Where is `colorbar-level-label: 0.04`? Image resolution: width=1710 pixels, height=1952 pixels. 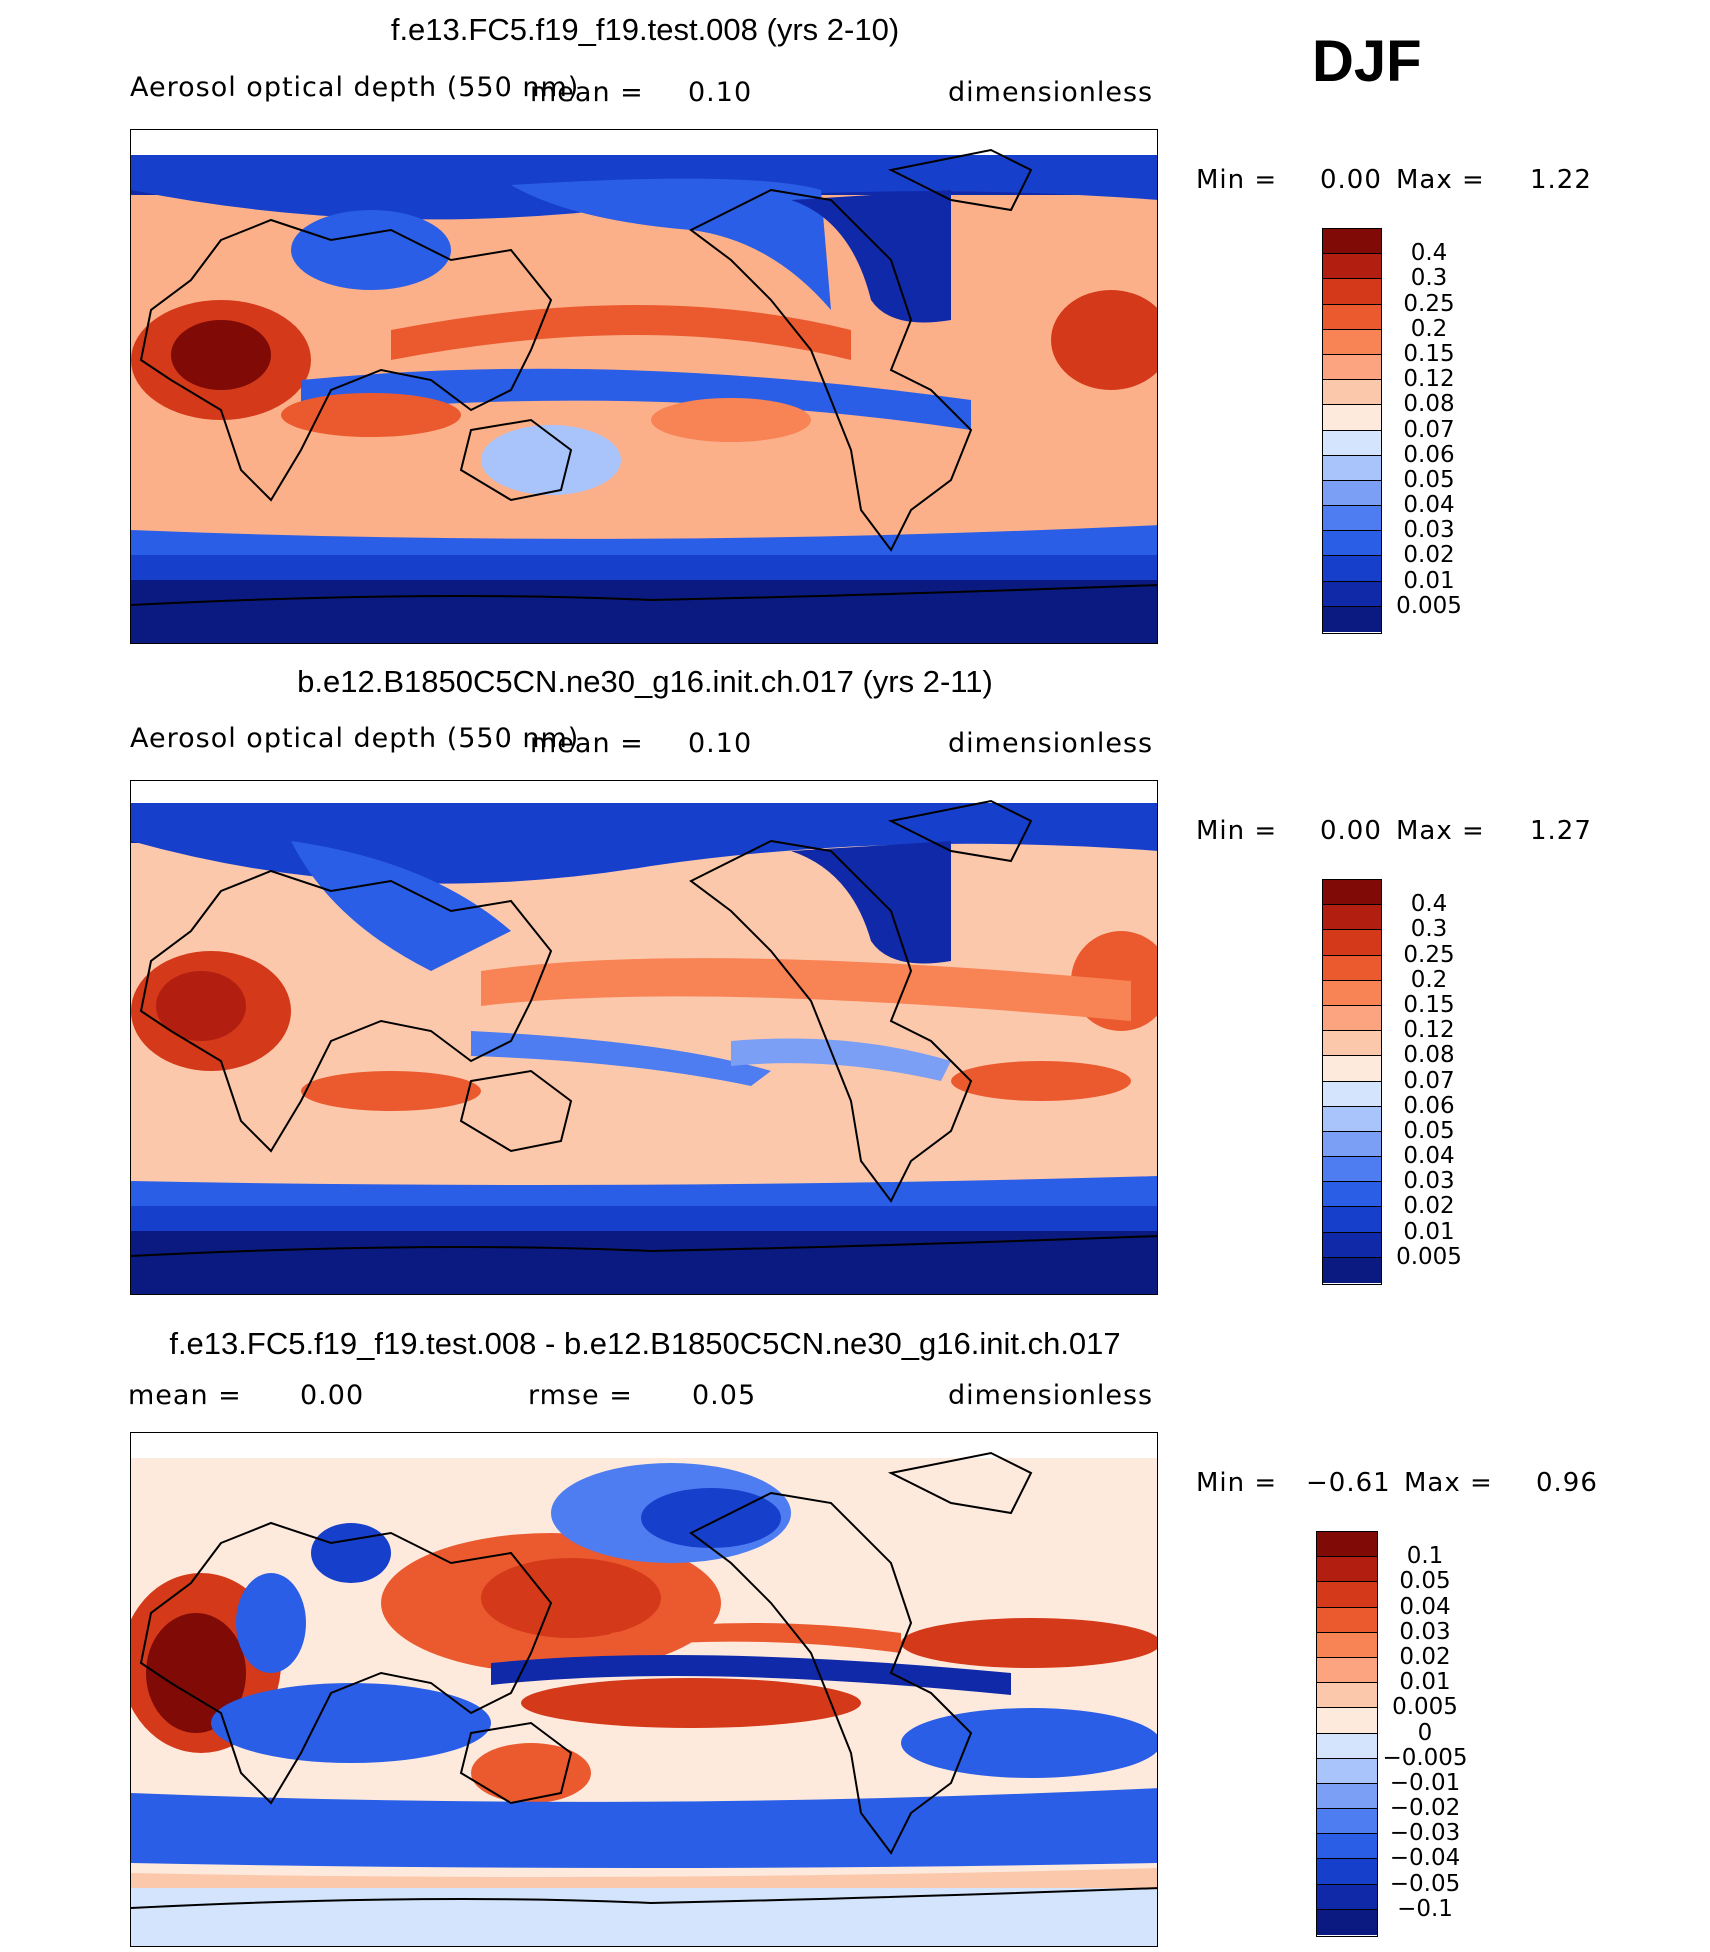
colorbar-level-label: 0.04 is located at coordinates (1429, 1156).